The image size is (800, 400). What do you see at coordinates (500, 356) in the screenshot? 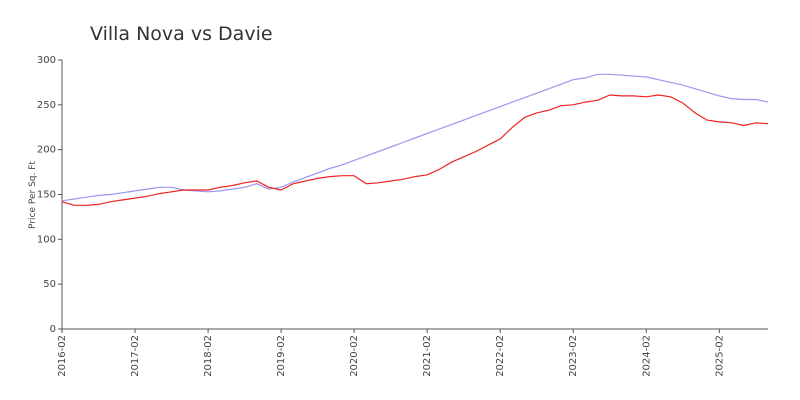
I see `x-tick-label: 2022-02` at bounding box center [500, 356].